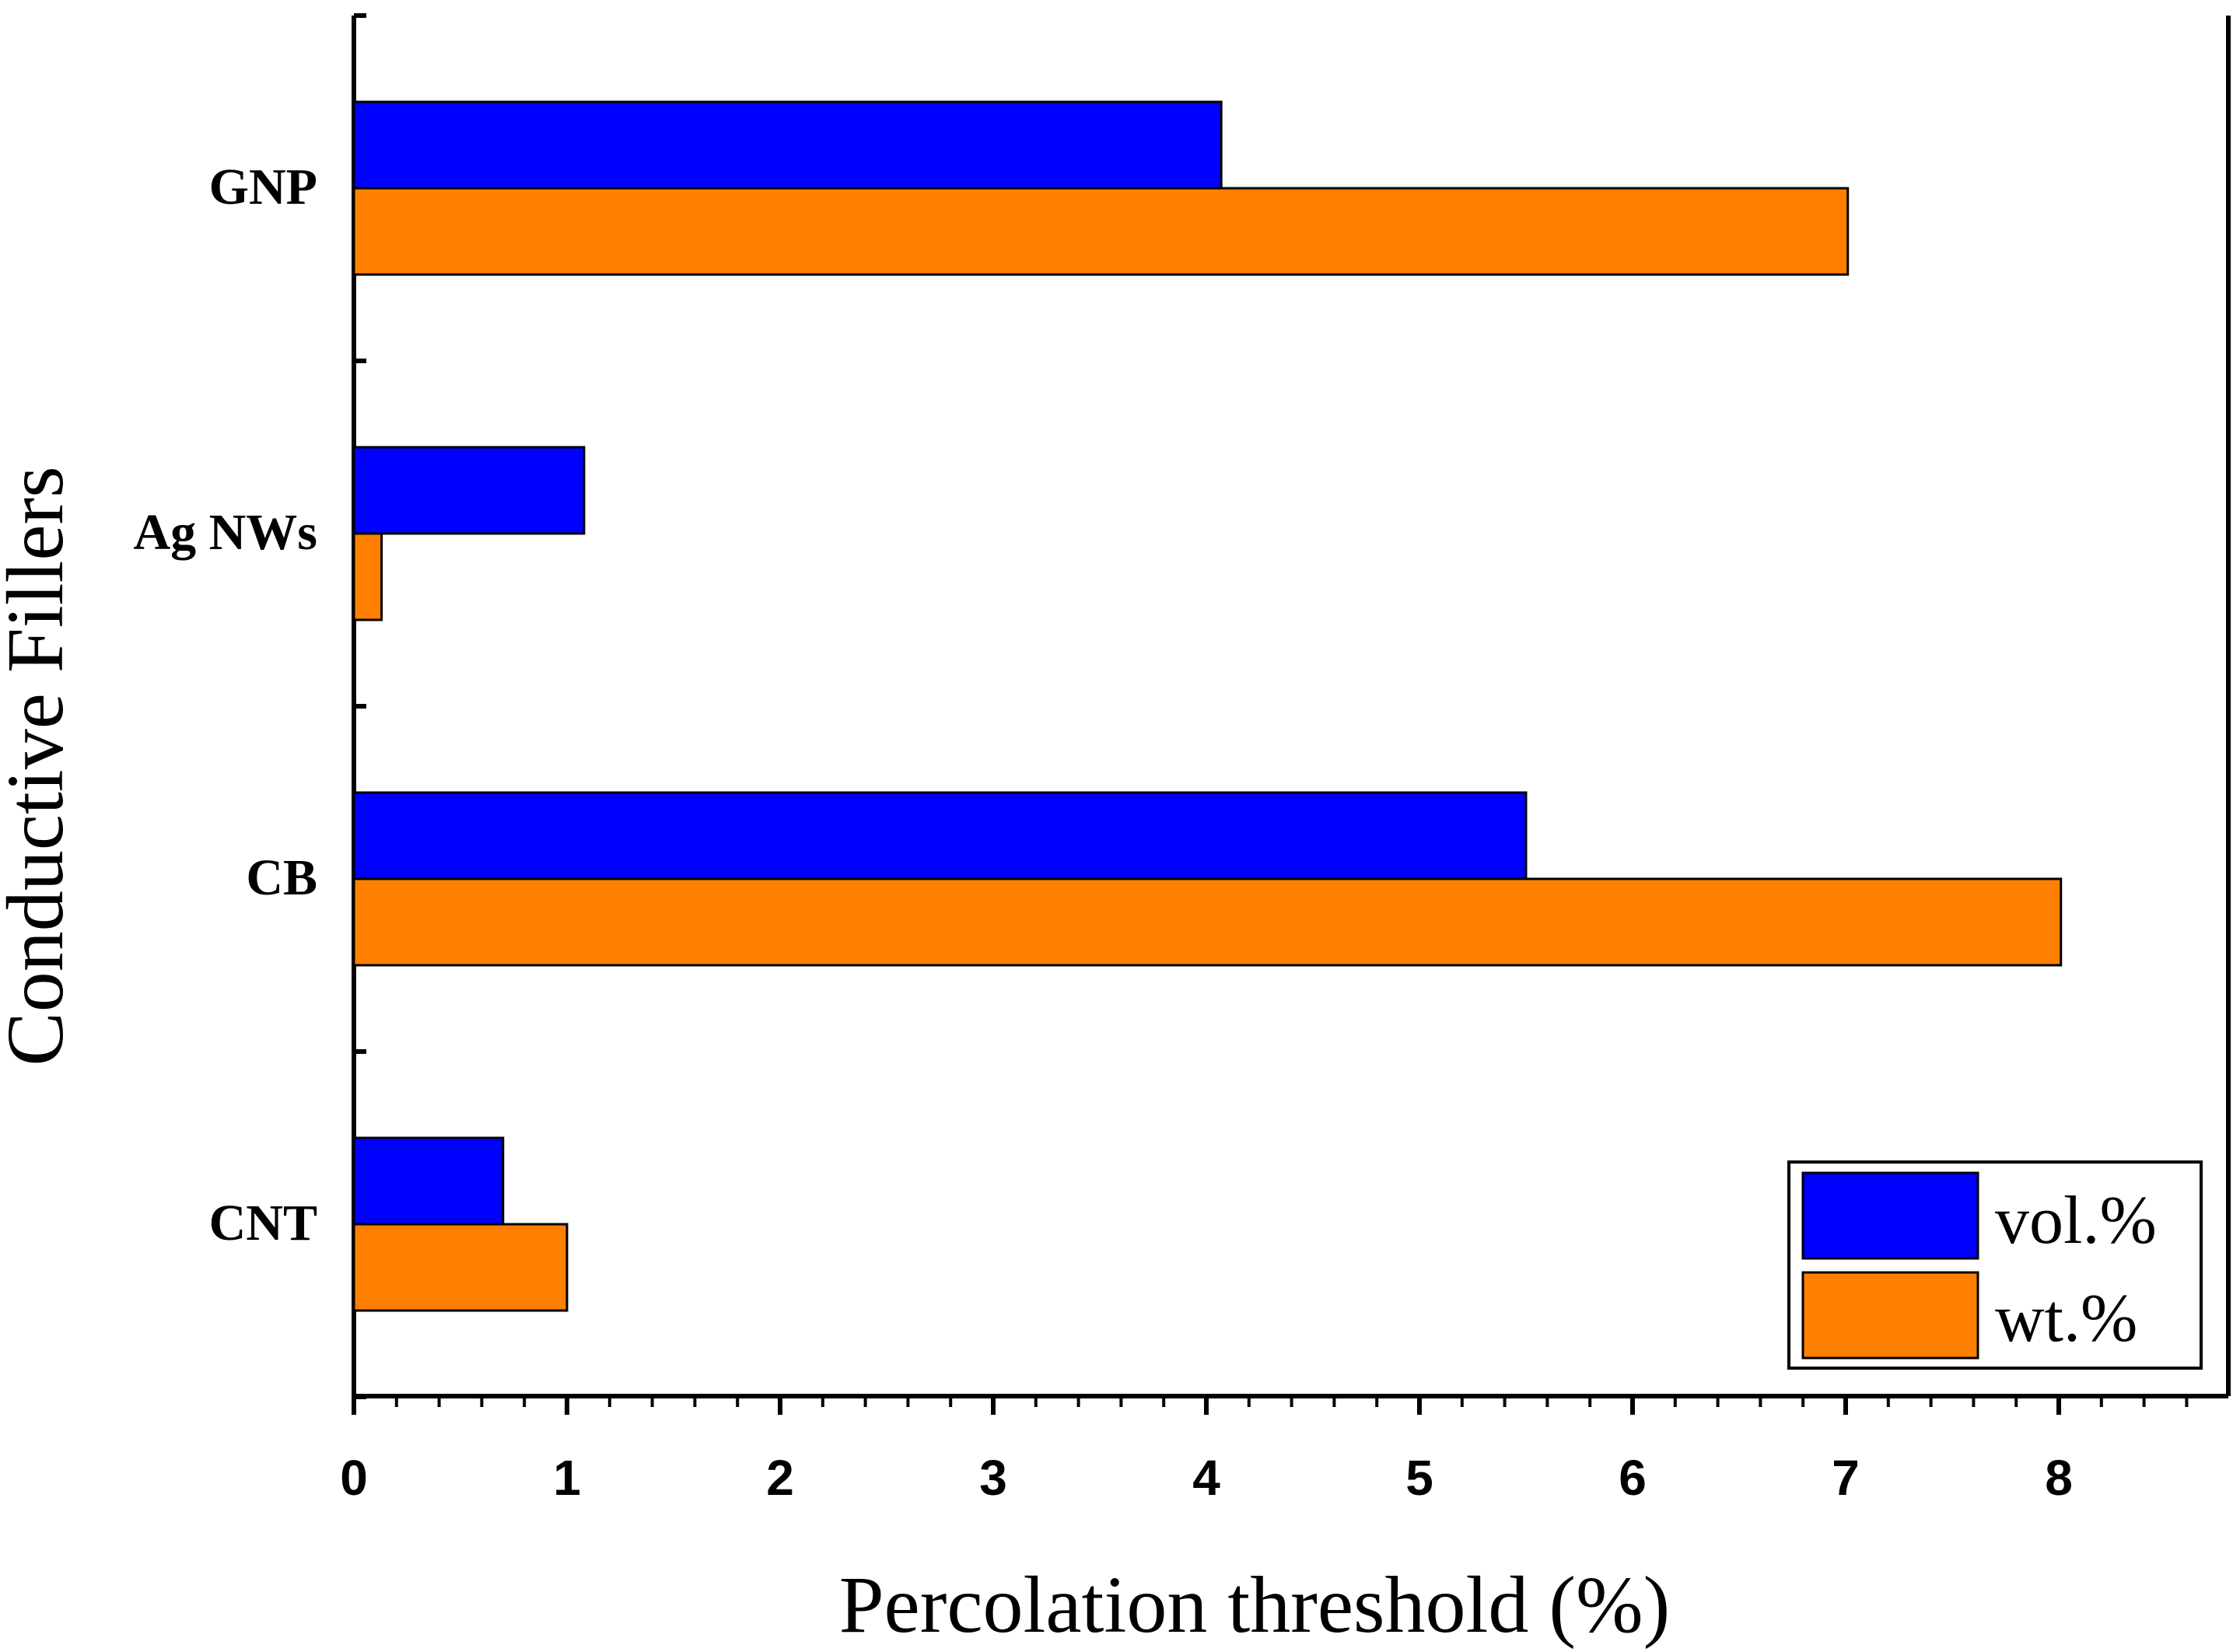  What do you see at coordinates (940, 836) in the screenshot?
I see `bar-cb-vol` at bounding box center [940, 836].